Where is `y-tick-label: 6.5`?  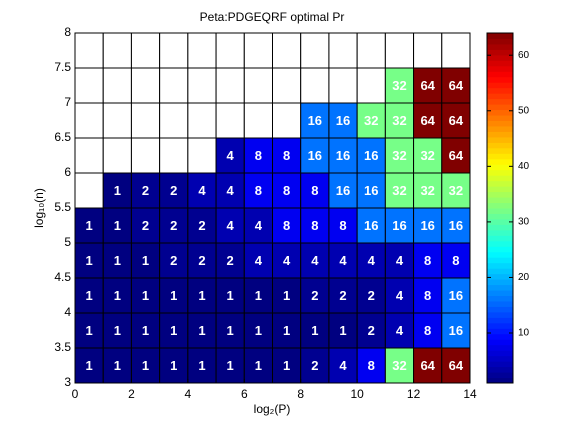 y-tick-label: 6.5 is located at coordinates (62, 137).